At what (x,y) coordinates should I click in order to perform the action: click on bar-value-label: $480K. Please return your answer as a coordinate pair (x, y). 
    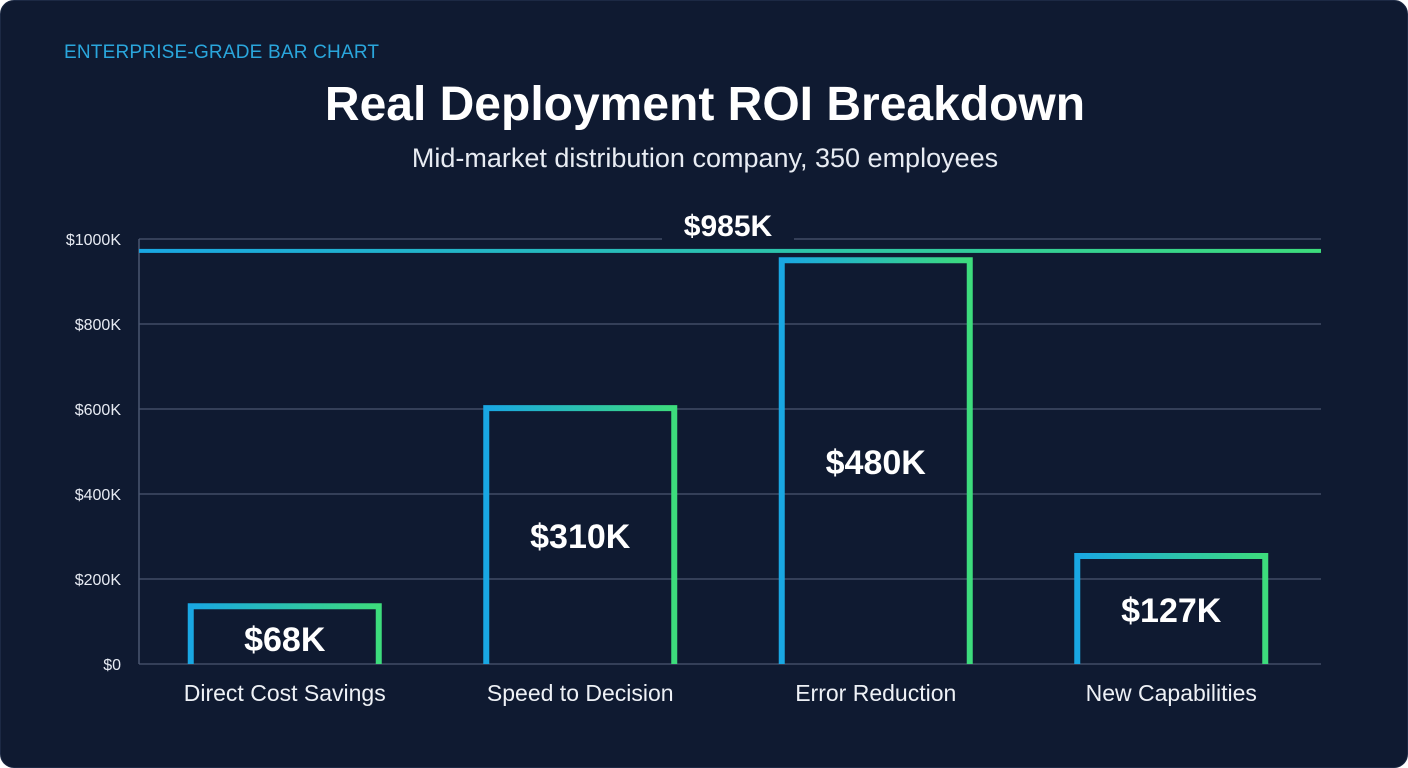
    Looking at the image, I should click on (876, 463).